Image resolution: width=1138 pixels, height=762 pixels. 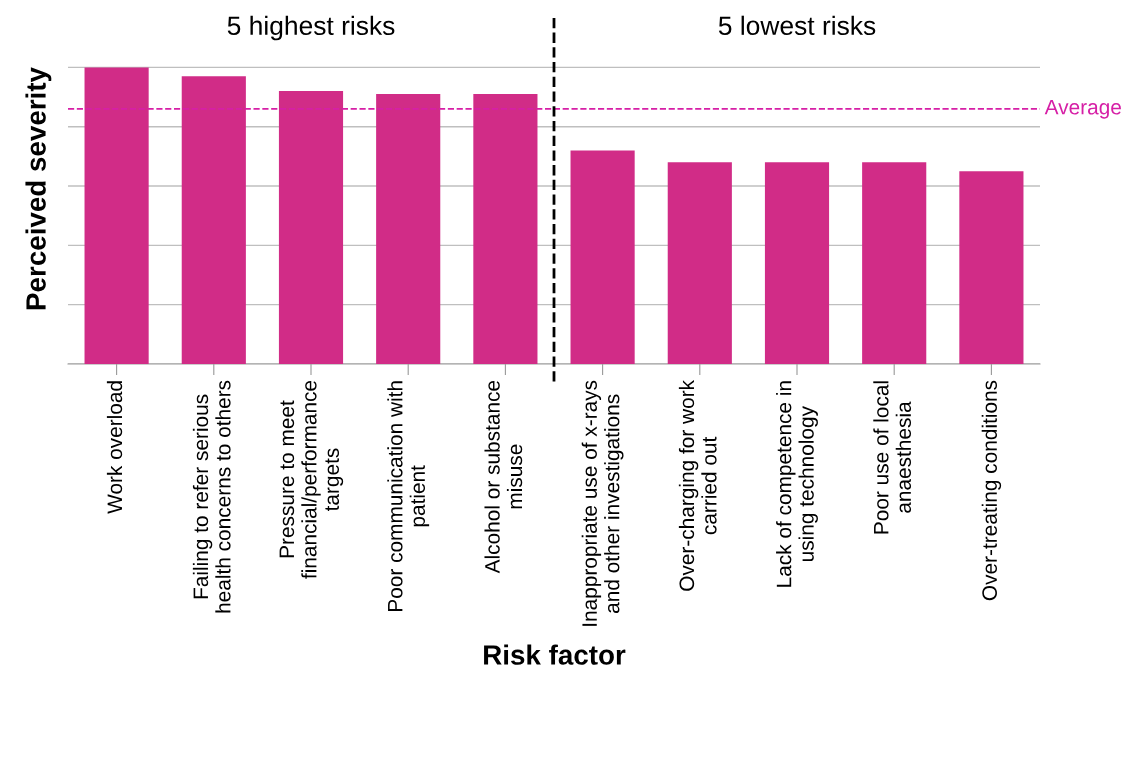 What do you see at coordinates (311, 28) in the screenshot?
I see `text: 5 highest risks` at bounding box center [311, 28].